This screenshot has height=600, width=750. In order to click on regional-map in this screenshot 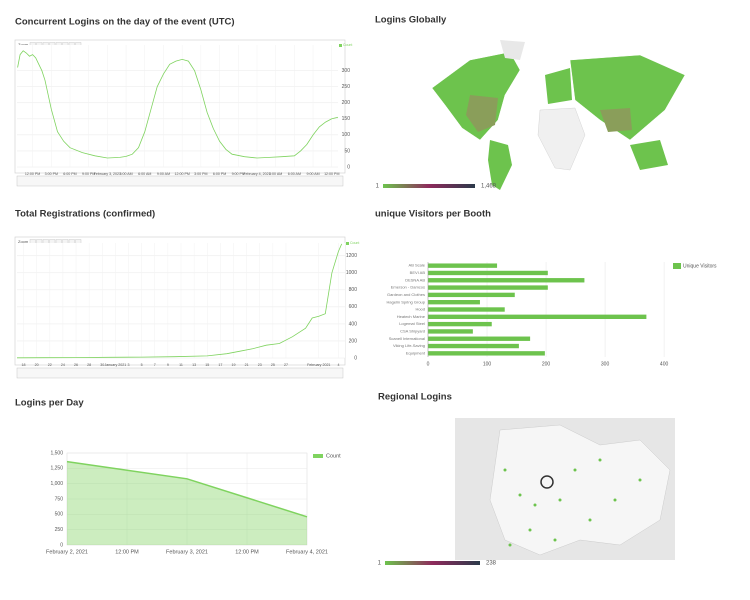, I will do `click(565, 489)`.